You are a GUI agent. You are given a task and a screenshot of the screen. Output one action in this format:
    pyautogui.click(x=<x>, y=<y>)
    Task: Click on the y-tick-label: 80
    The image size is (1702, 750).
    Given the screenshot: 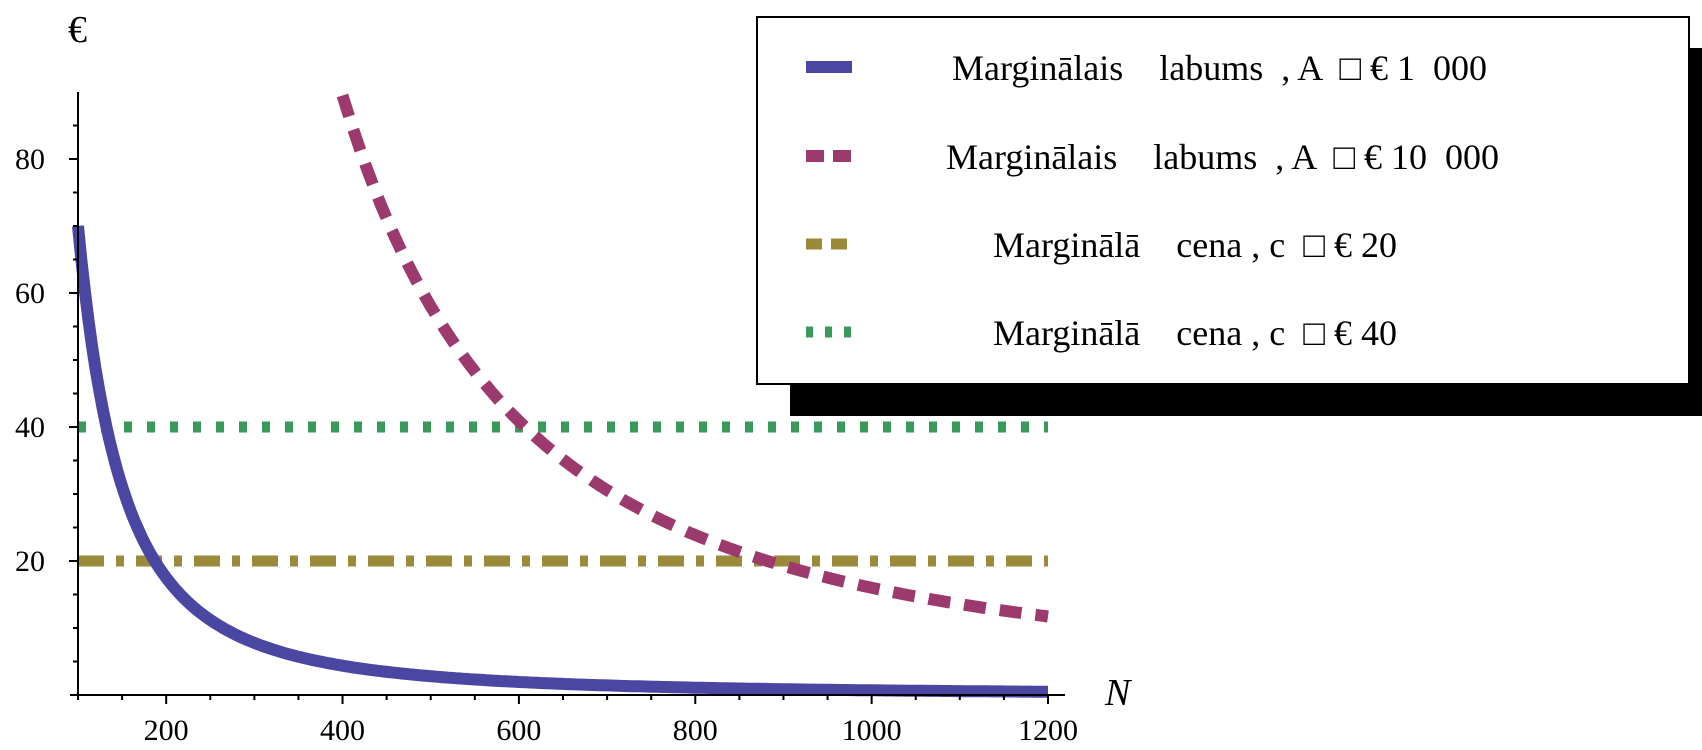 What is the action you would take?
    pyautogui.click(x=30, y=159)
    